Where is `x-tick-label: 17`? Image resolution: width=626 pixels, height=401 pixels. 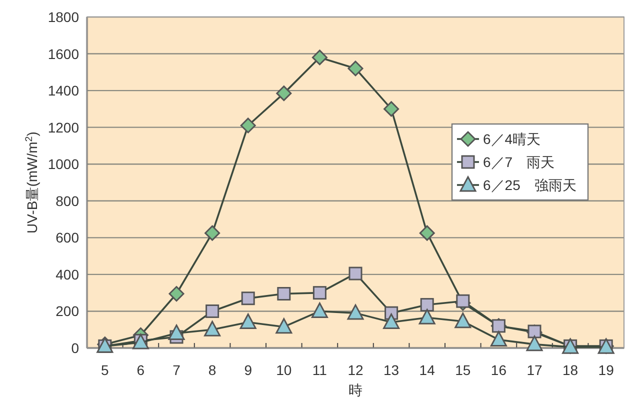
x-tick-label: 17 is located at coordinates (534, 370).